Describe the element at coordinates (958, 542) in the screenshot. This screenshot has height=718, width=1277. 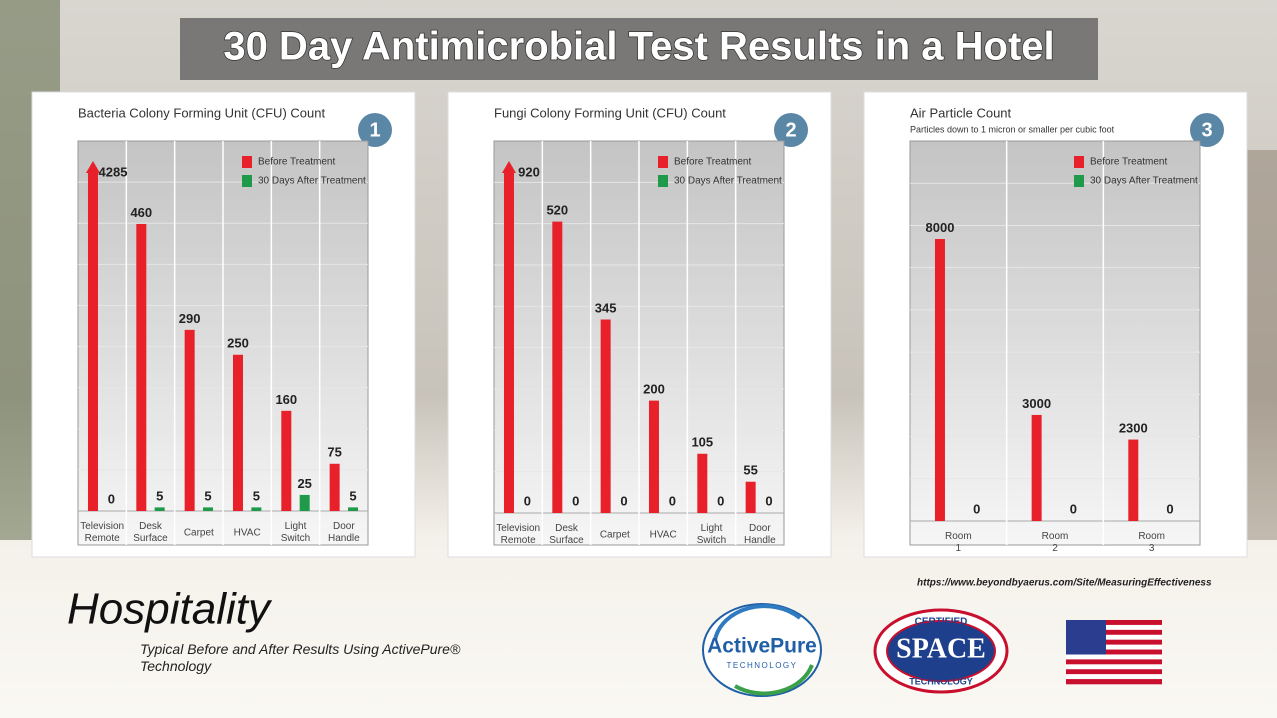
I see `x-tick-label: Room 1` at that location.